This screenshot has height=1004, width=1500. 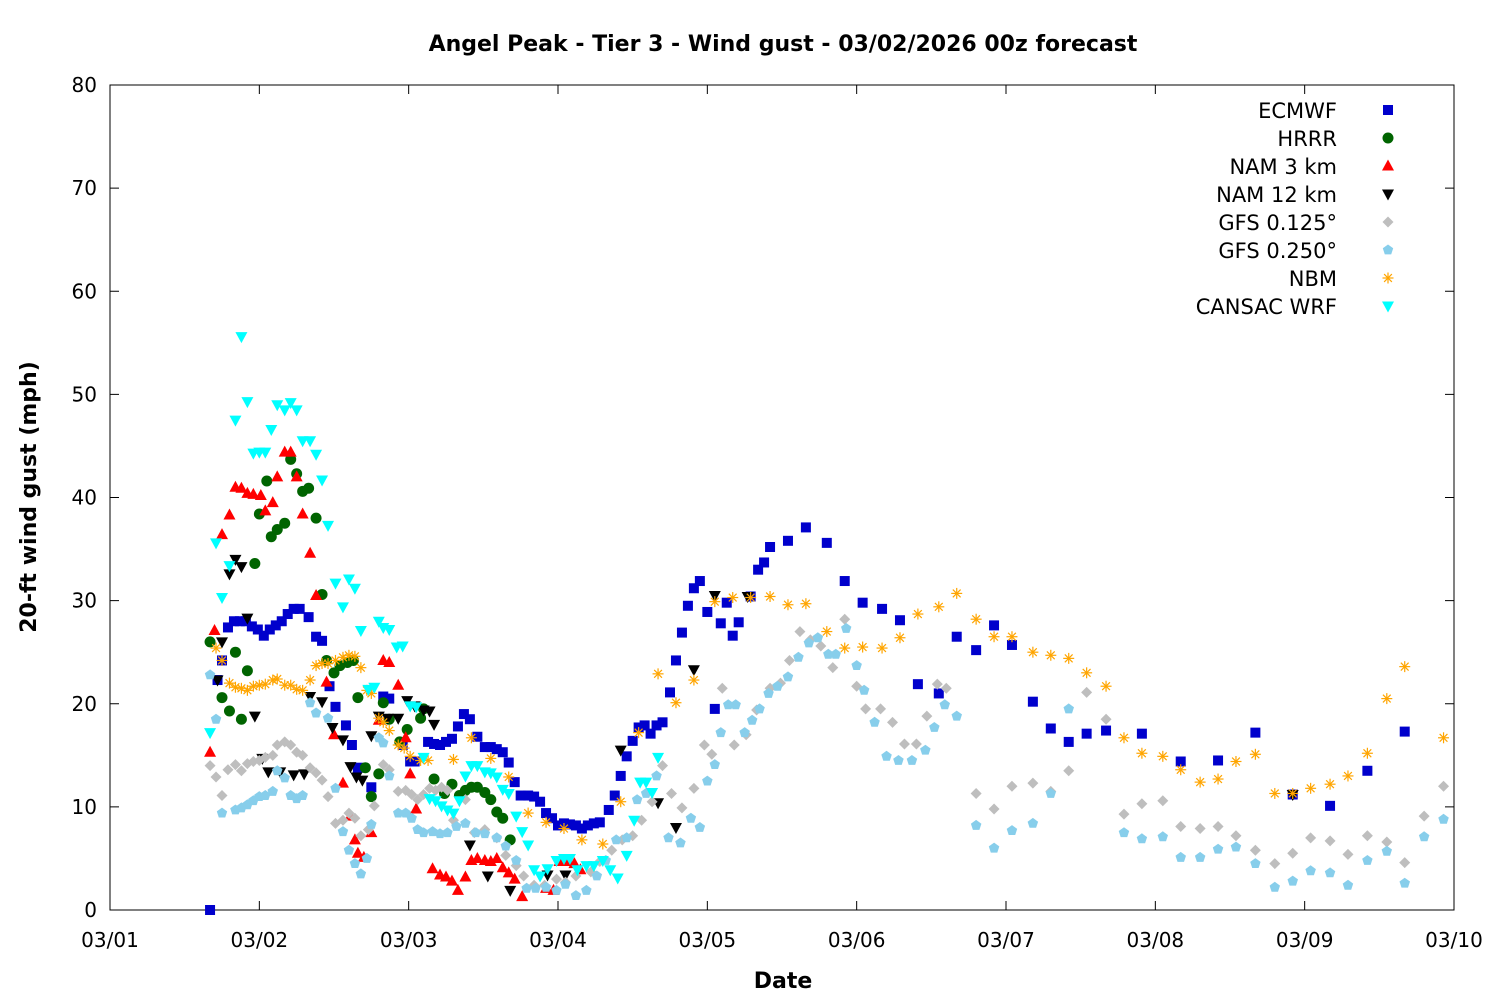 I want to click on legend-marker, so click(x=1388, y=222).